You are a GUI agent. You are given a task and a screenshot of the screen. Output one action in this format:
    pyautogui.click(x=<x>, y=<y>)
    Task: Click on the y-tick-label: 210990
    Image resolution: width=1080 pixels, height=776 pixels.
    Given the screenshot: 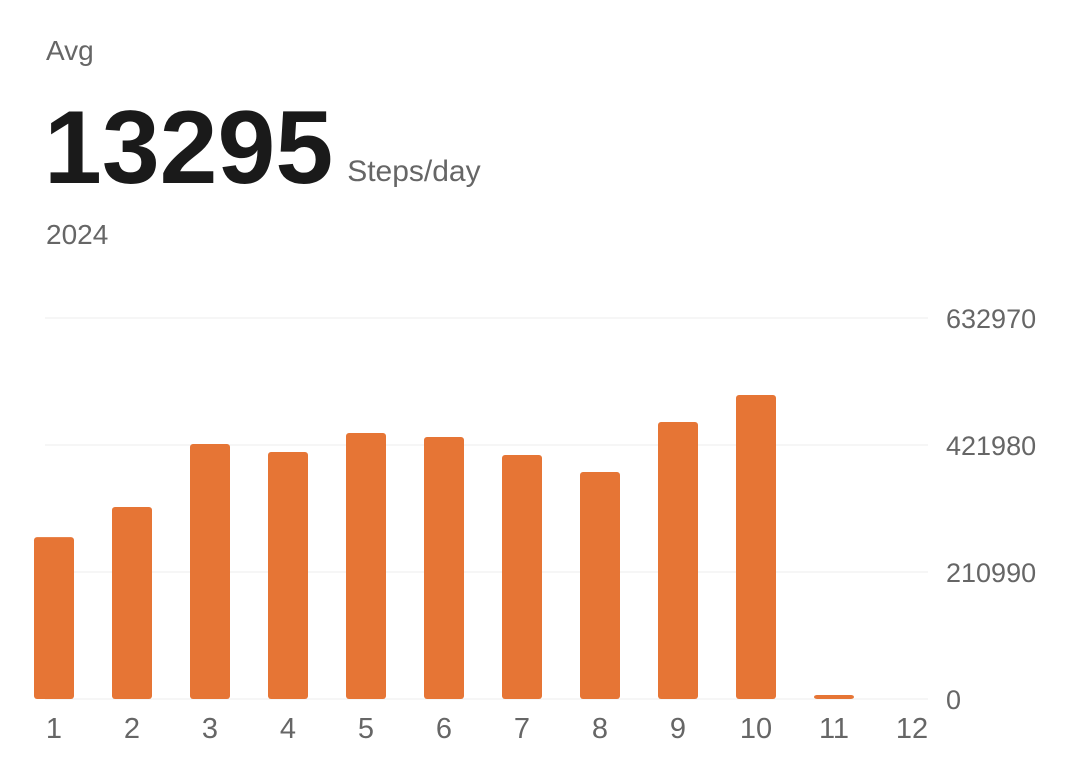 What is the action you would take?
    pyautogui.click(x=991, y=573)
    